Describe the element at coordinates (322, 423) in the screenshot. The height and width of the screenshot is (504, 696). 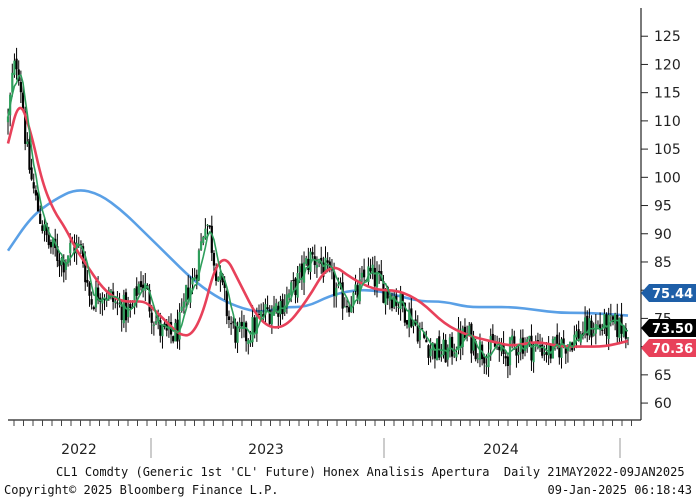
I see `x-axis-minor-ticks` at that location.